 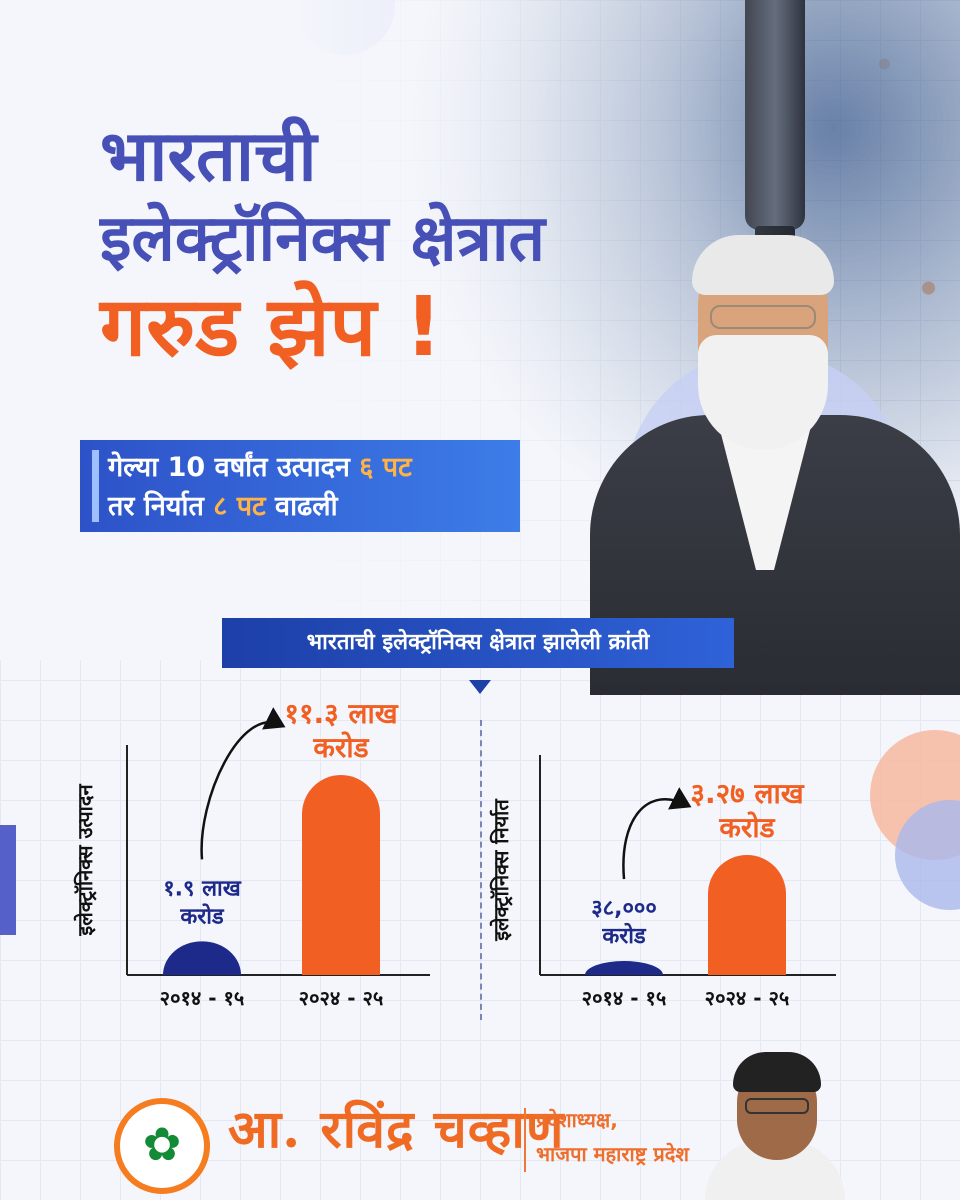 What do you see at coordinates (624, 998) in the screenshot?
I see `chart-2-category-label-1: २०१४ - १५` at bounding box center [624, 998].